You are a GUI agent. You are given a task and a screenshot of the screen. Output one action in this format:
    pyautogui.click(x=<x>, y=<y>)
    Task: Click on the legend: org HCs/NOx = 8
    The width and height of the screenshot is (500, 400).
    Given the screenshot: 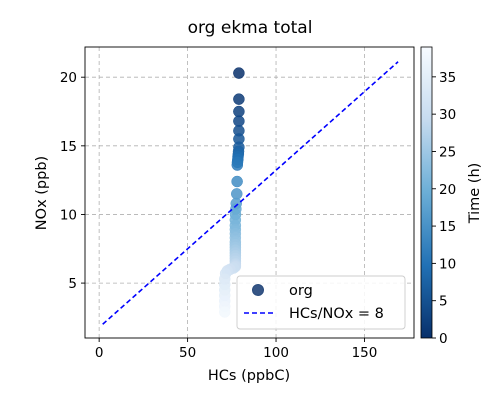 What is the action you would take?
    pyautogui.click(x=321, y=302)
    